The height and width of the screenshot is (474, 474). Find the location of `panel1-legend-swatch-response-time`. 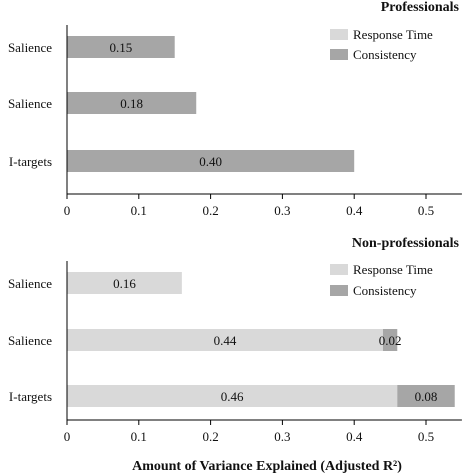

panel1-legend-swatch-response-time is located at coordinates (339, 34).